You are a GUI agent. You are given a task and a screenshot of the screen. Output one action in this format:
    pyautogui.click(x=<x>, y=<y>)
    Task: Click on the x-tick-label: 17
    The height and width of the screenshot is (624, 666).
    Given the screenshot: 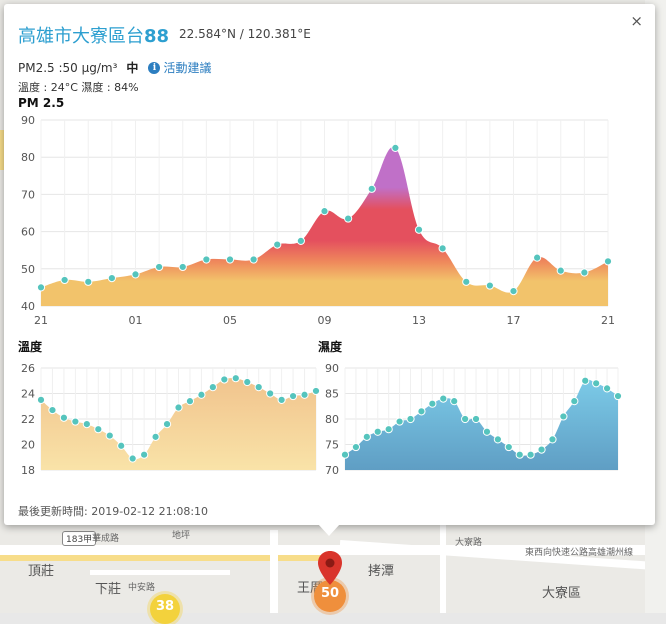 What is the action you would take?
    pyautogui.click(x=514, y=320)
    